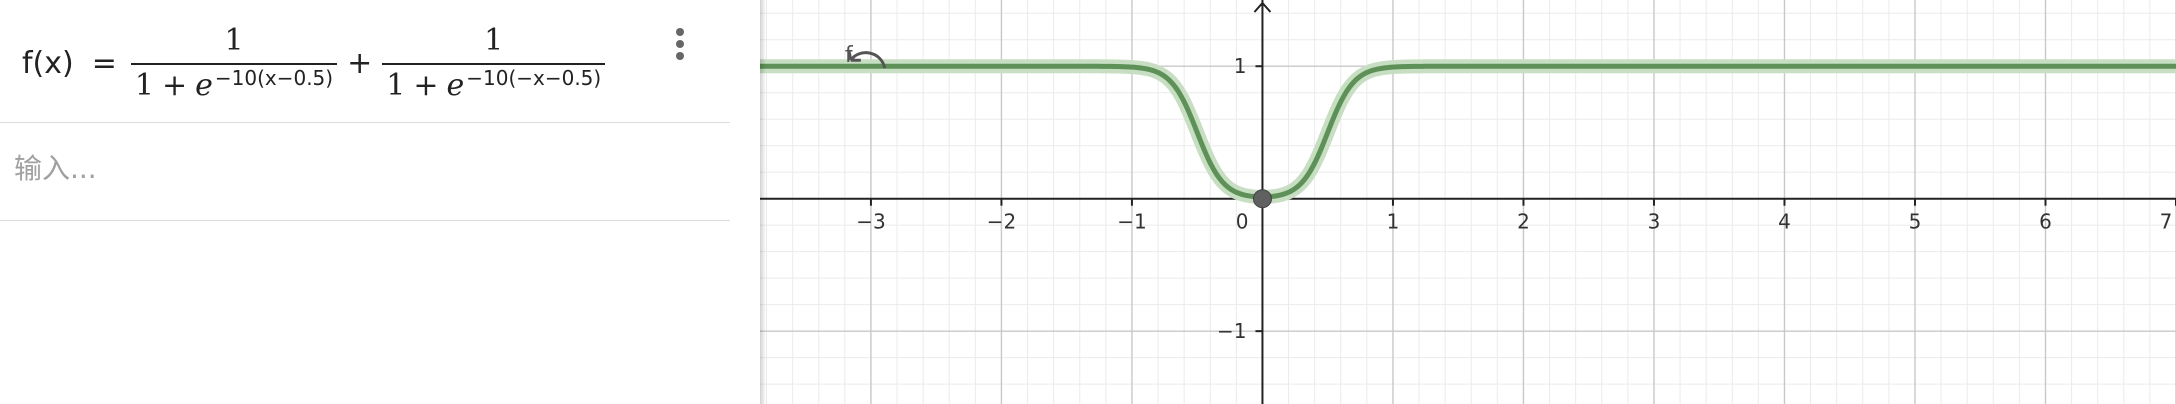  Describe the element at coordinates (867, 59) in the screenshot. I see `label-arrow-icon` at that location.